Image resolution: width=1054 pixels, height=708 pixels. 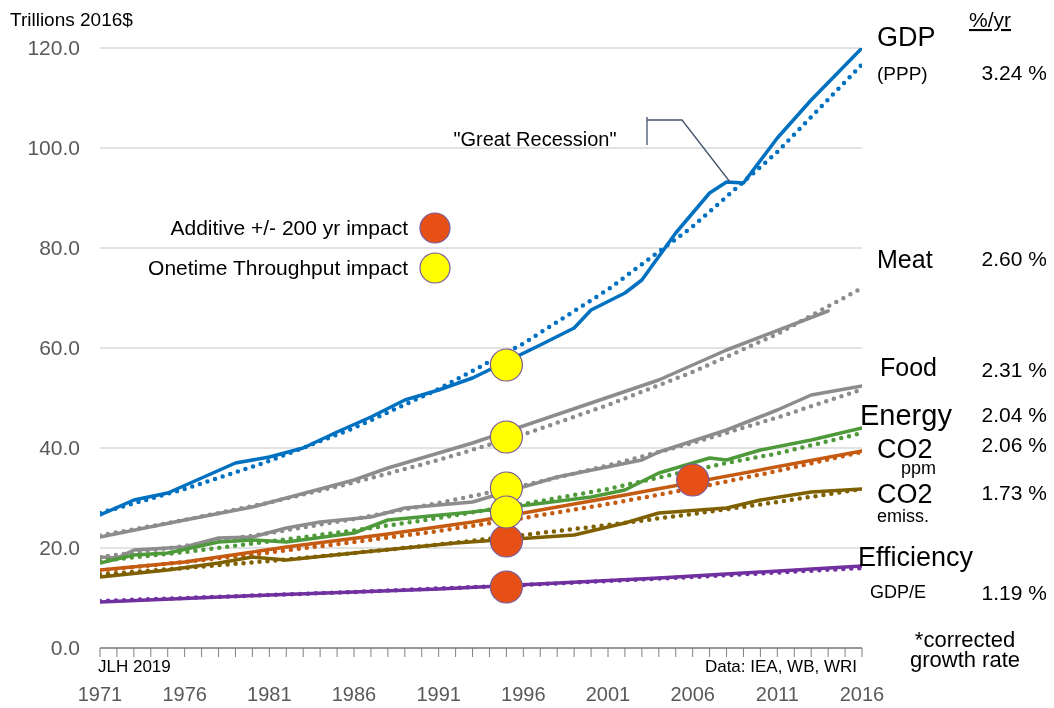 What do you see at coordinates (59, 348) in the screenshot?
I see `y-tick-label: 60.0` at bounding box center [59, 348].